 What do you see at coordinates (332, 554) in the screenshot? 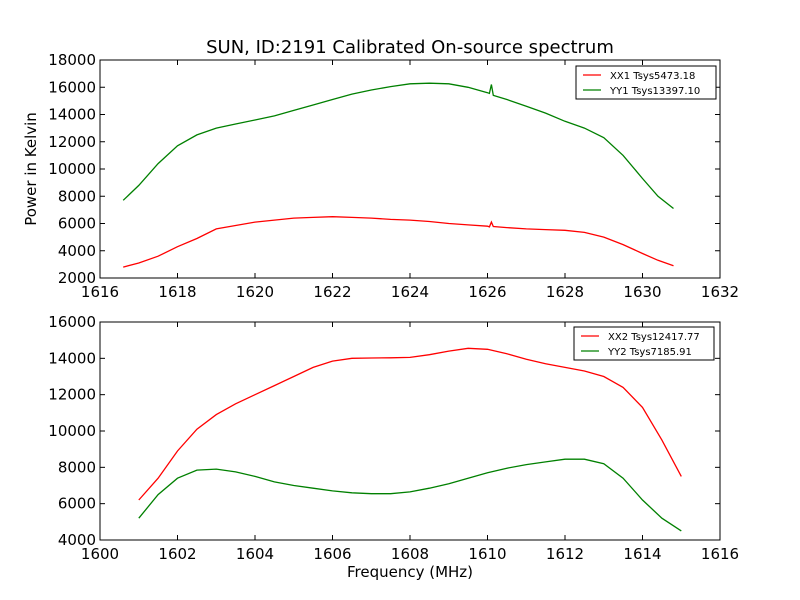
I see `x-tick-label: 1606` at bounding box center [332, 554].